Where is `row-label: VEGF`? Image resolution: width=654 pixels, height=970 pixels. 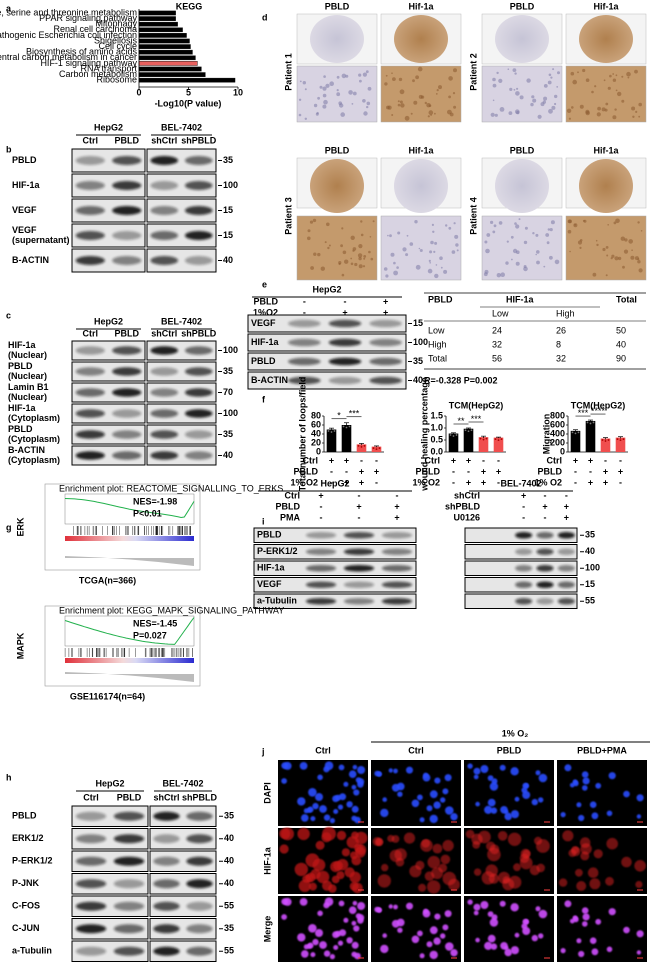 row-label: VEGF is located at coordinates (269, 584).